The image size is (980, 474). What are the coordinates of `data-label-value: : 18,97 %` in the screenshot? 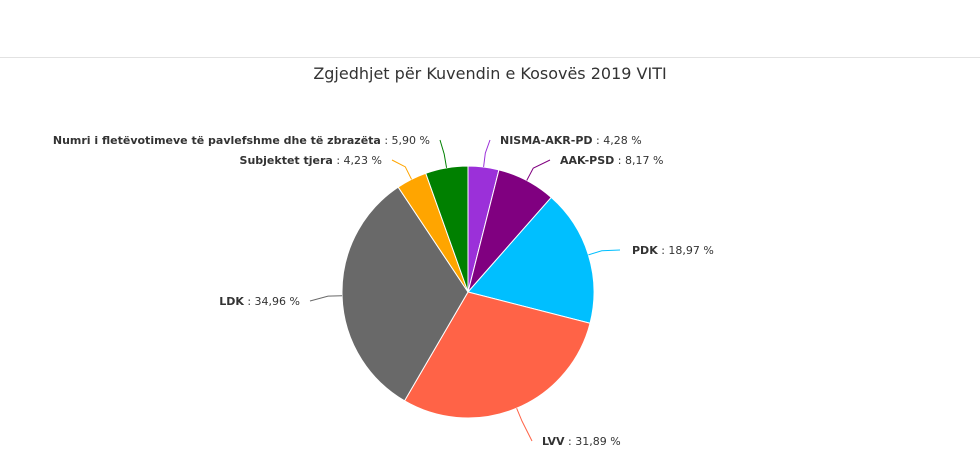 It's located at (686, 250).